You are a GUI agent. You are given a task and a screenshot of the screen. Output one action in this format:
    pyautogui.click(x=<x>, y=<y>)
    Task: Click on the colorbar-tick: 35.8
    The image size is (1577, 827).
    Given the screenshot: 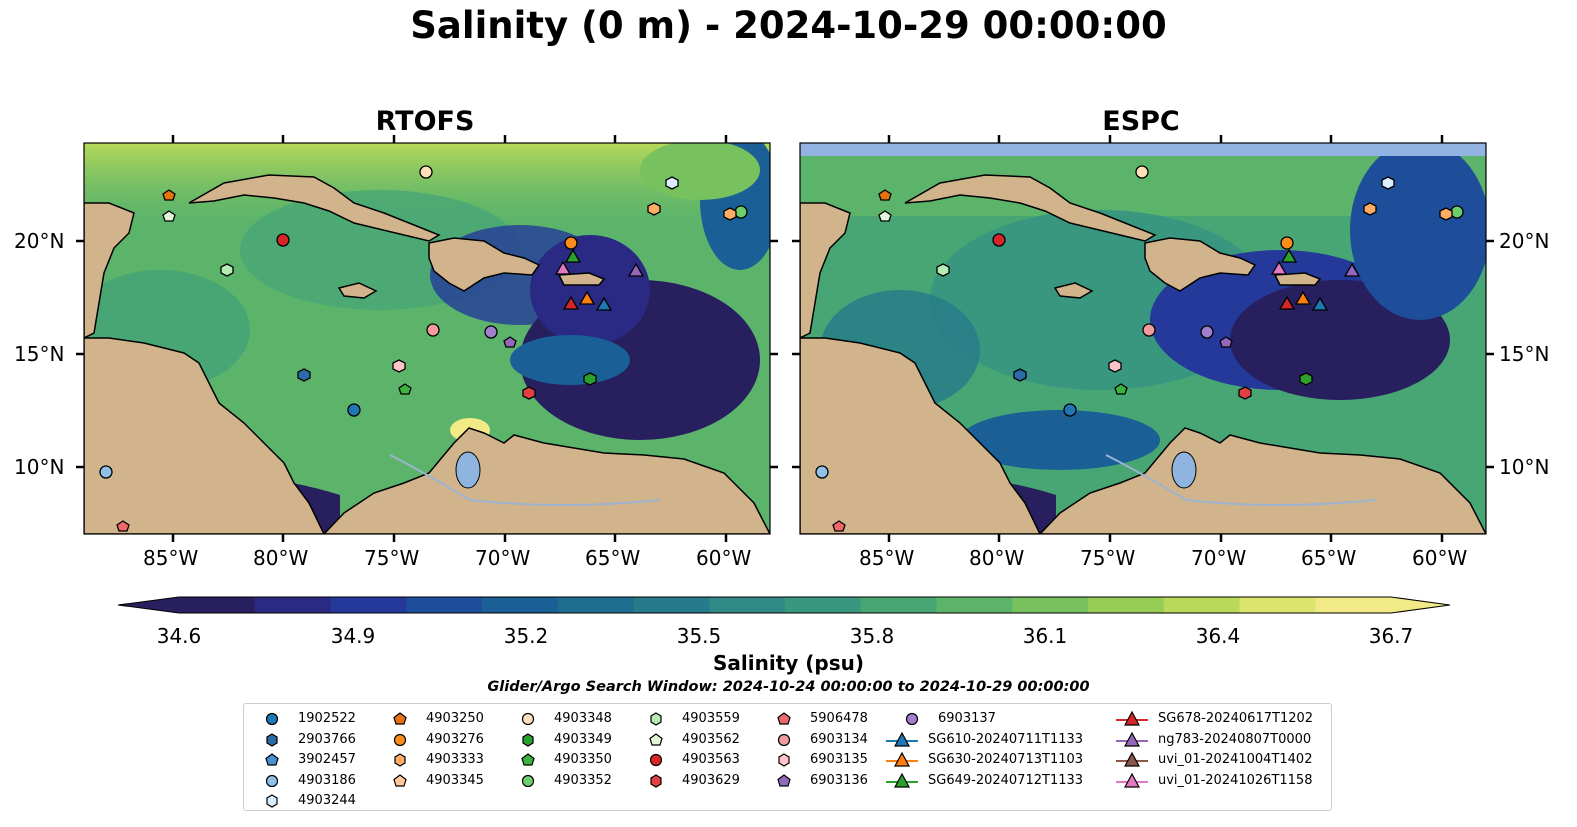 What is the action you would take?
    pyautogui.click(x=872, y=636)
    